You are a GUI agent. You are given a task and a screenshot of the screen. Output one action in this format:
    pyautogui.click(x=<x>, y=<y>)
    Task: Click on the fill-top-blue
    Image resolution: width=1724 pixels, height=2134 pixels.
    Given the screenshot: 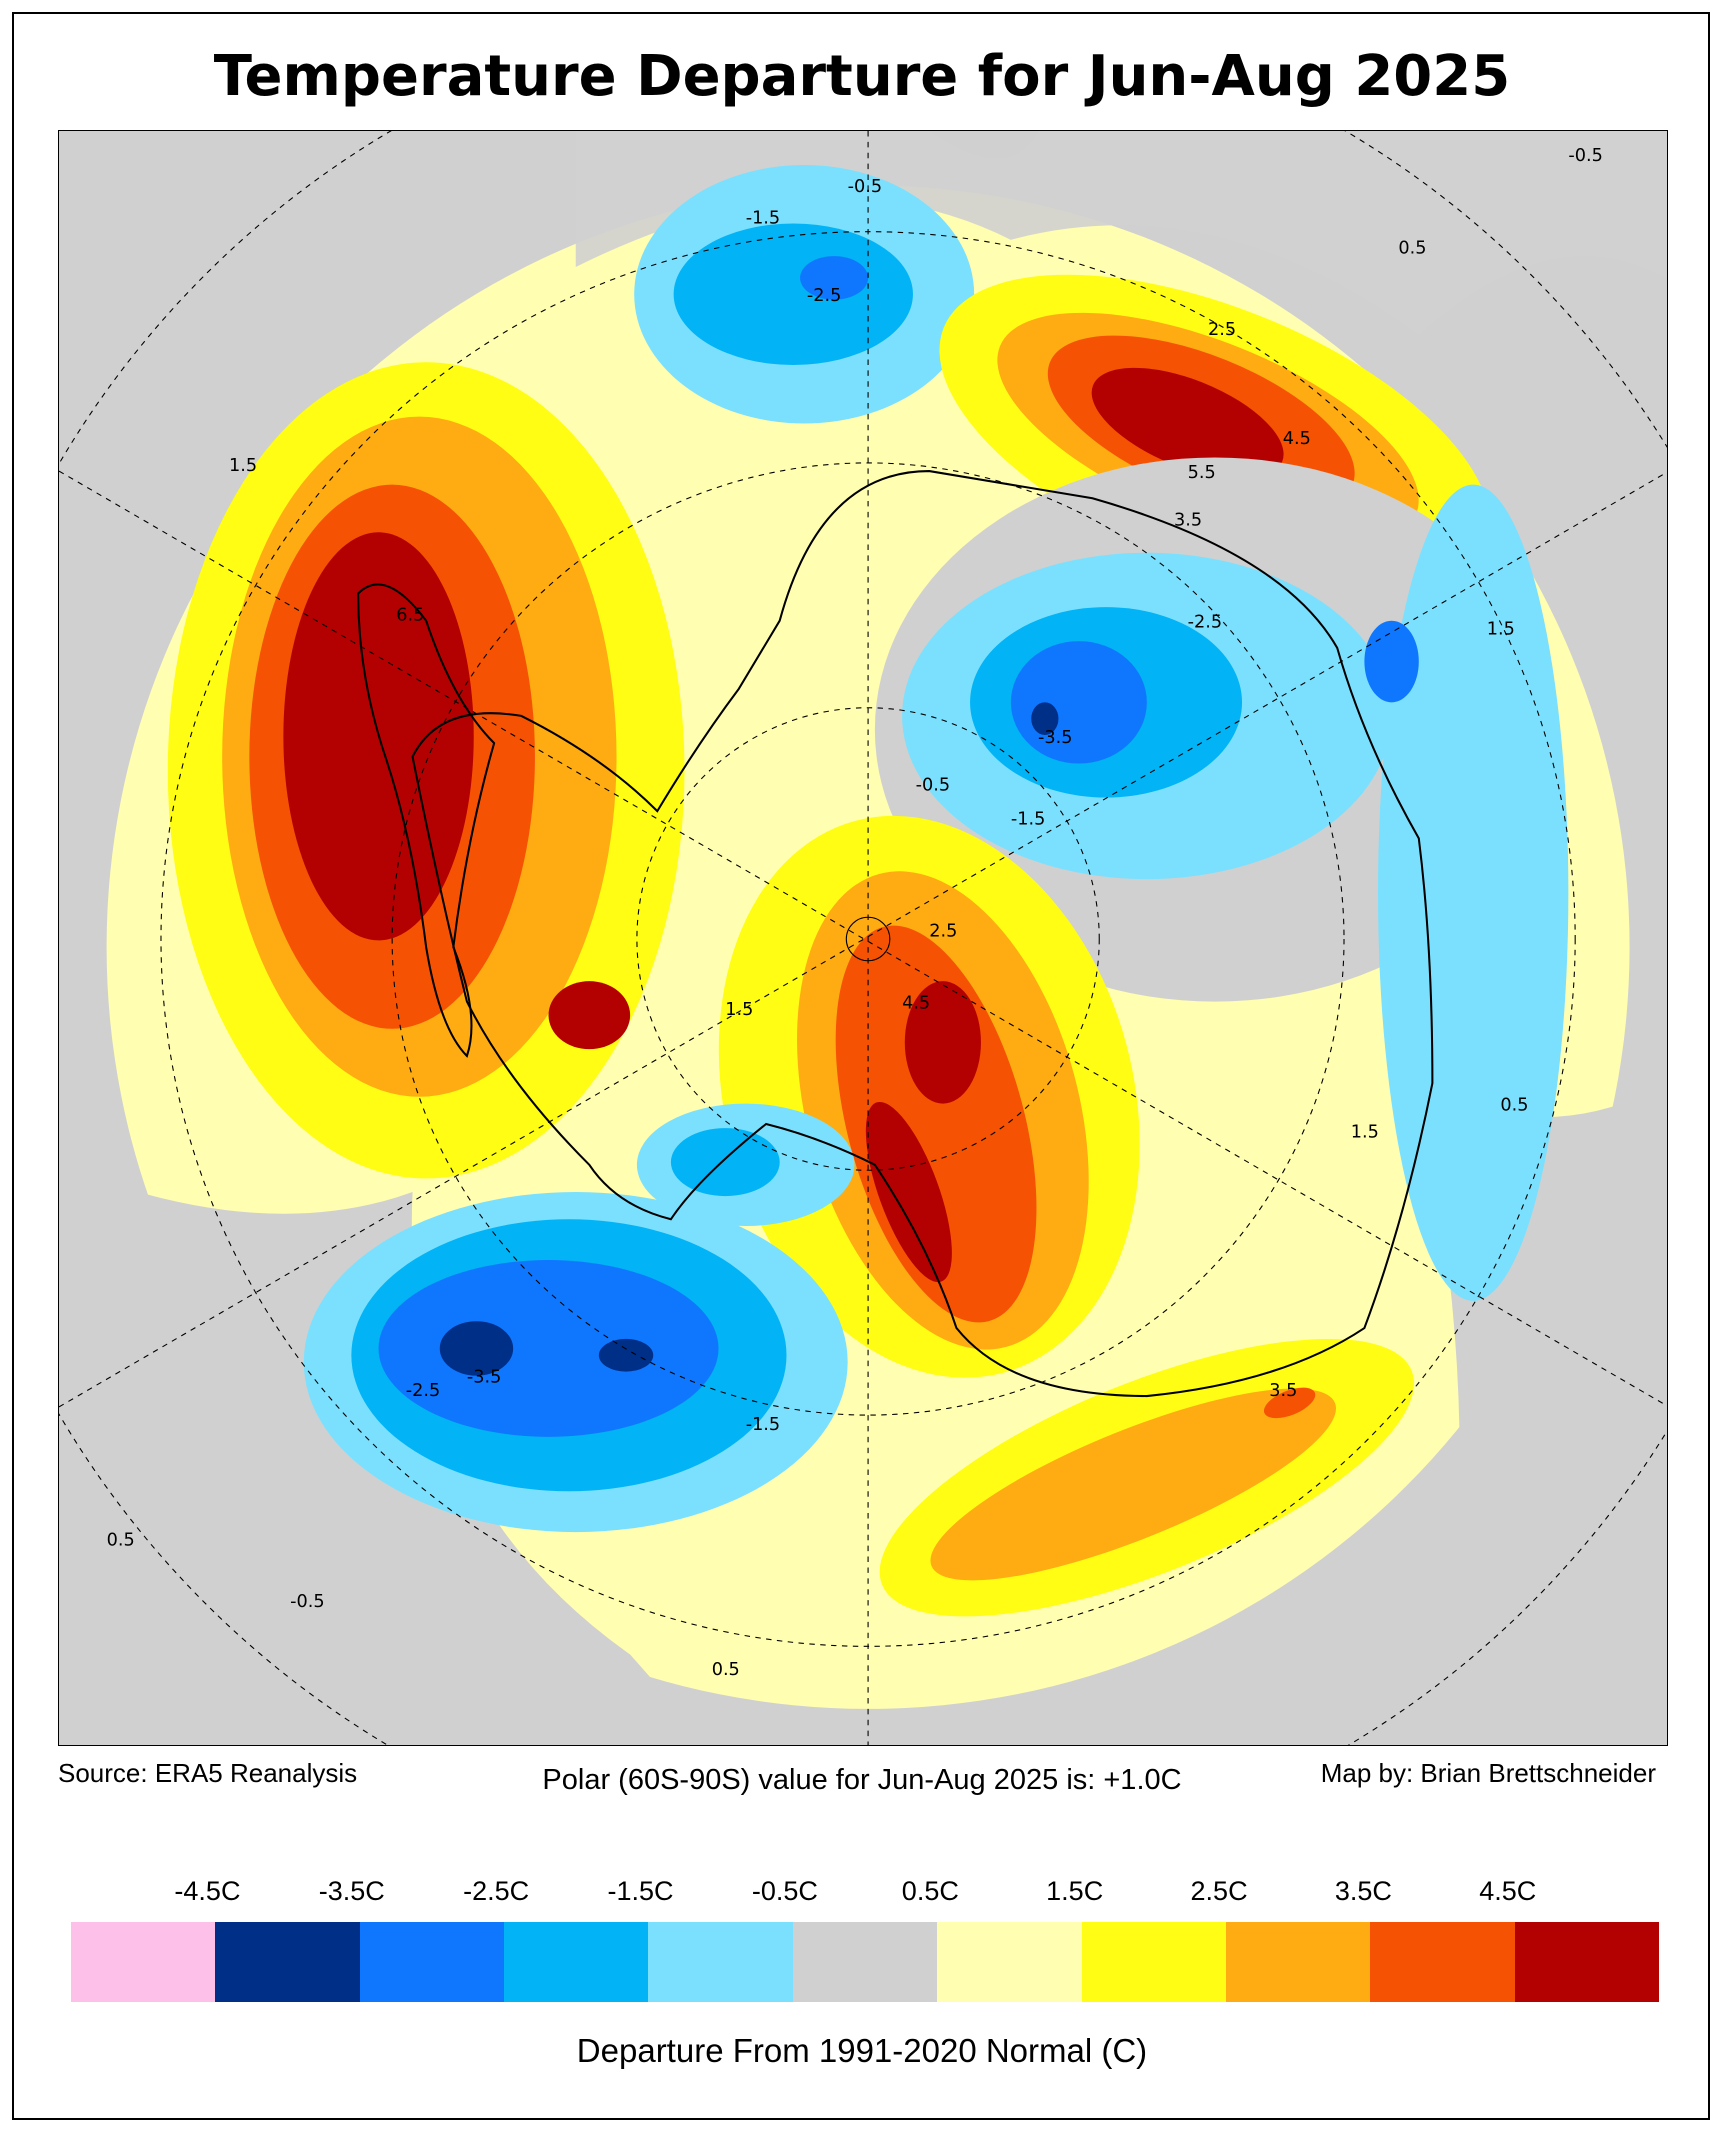 What is the action you would take?
    pyautogui.click(x=793, y=294)
    